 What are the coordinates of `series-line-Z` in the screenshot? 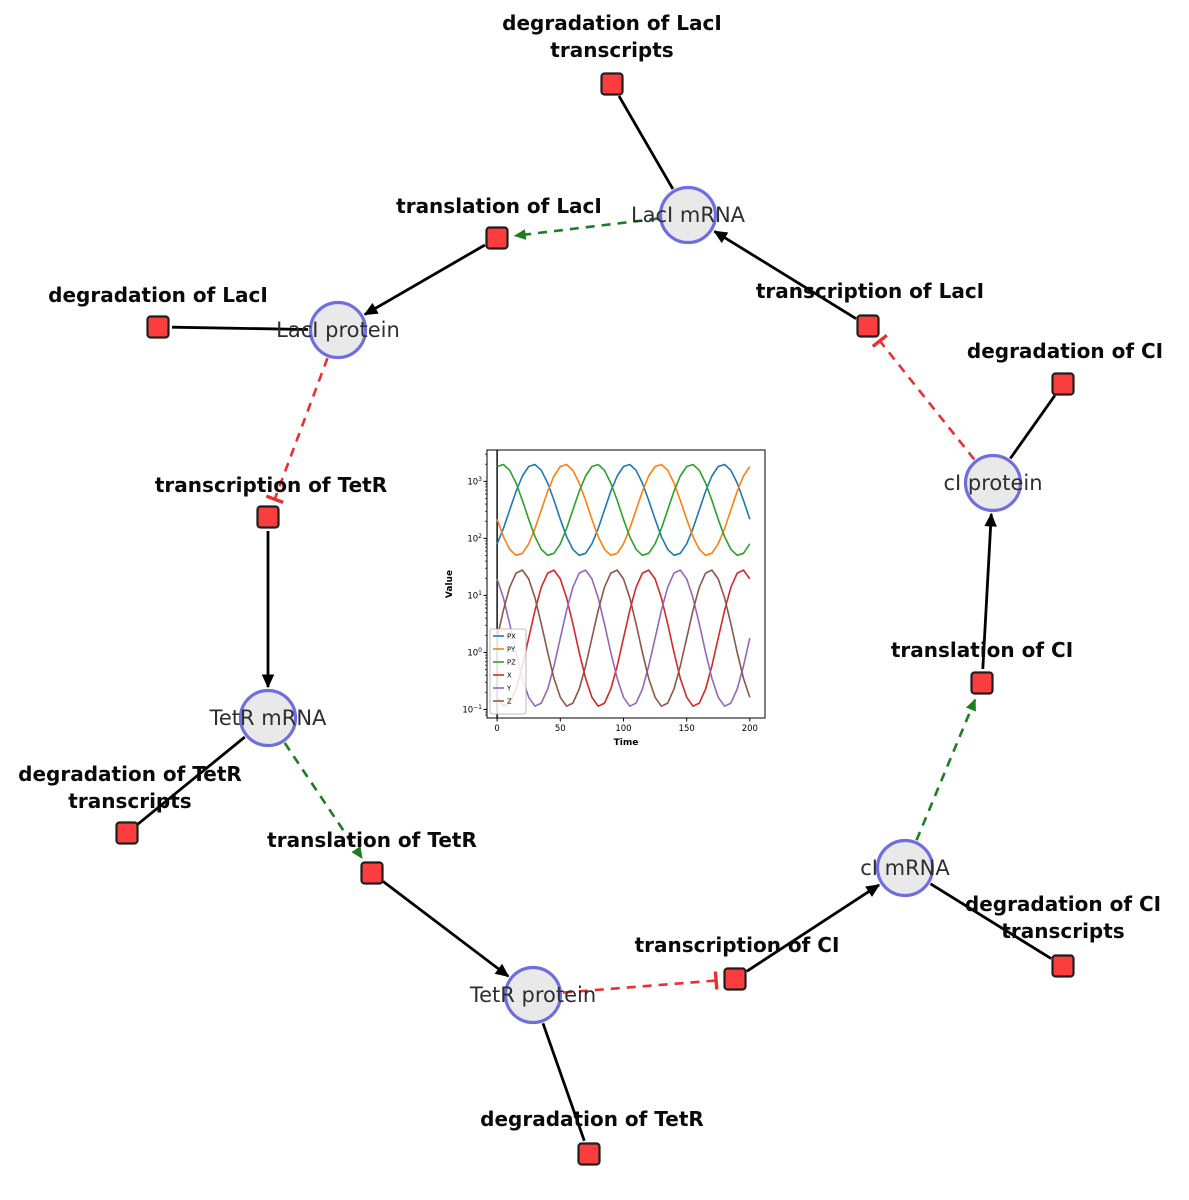 It's located at (623, 638).